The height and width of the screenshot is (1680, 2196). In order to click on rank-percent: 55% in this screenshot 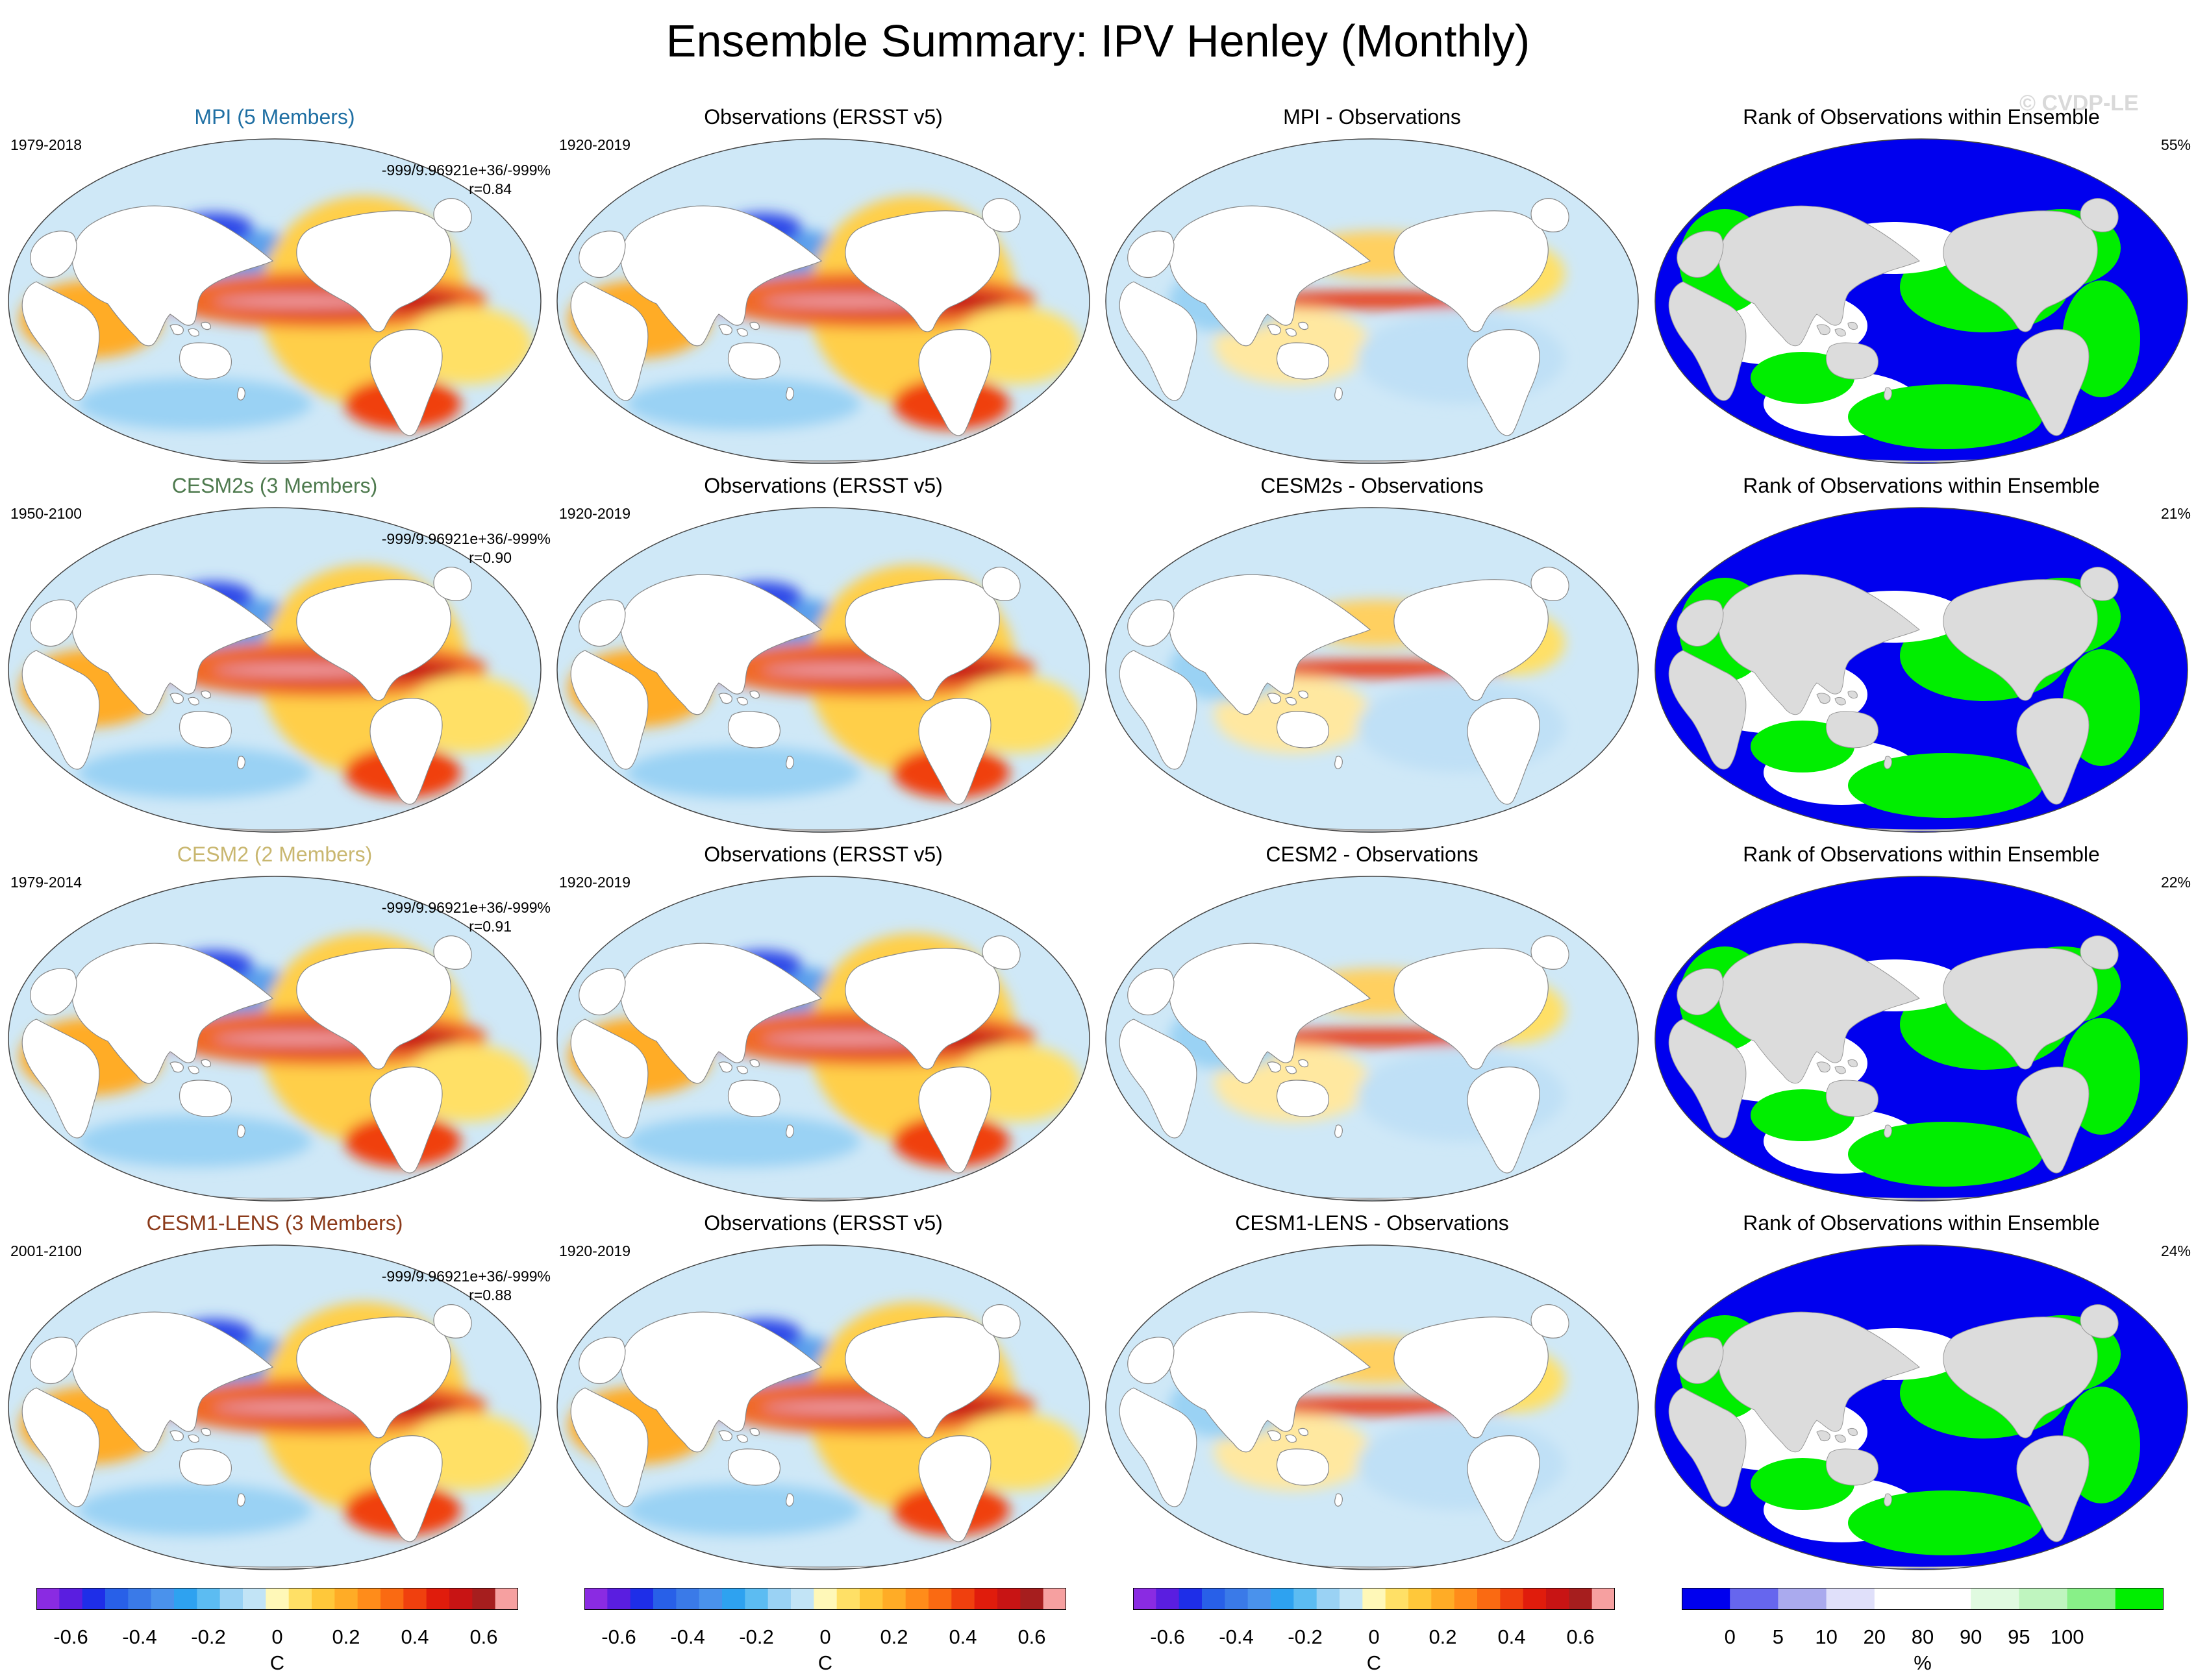, I will do `click(2175, 144)`.